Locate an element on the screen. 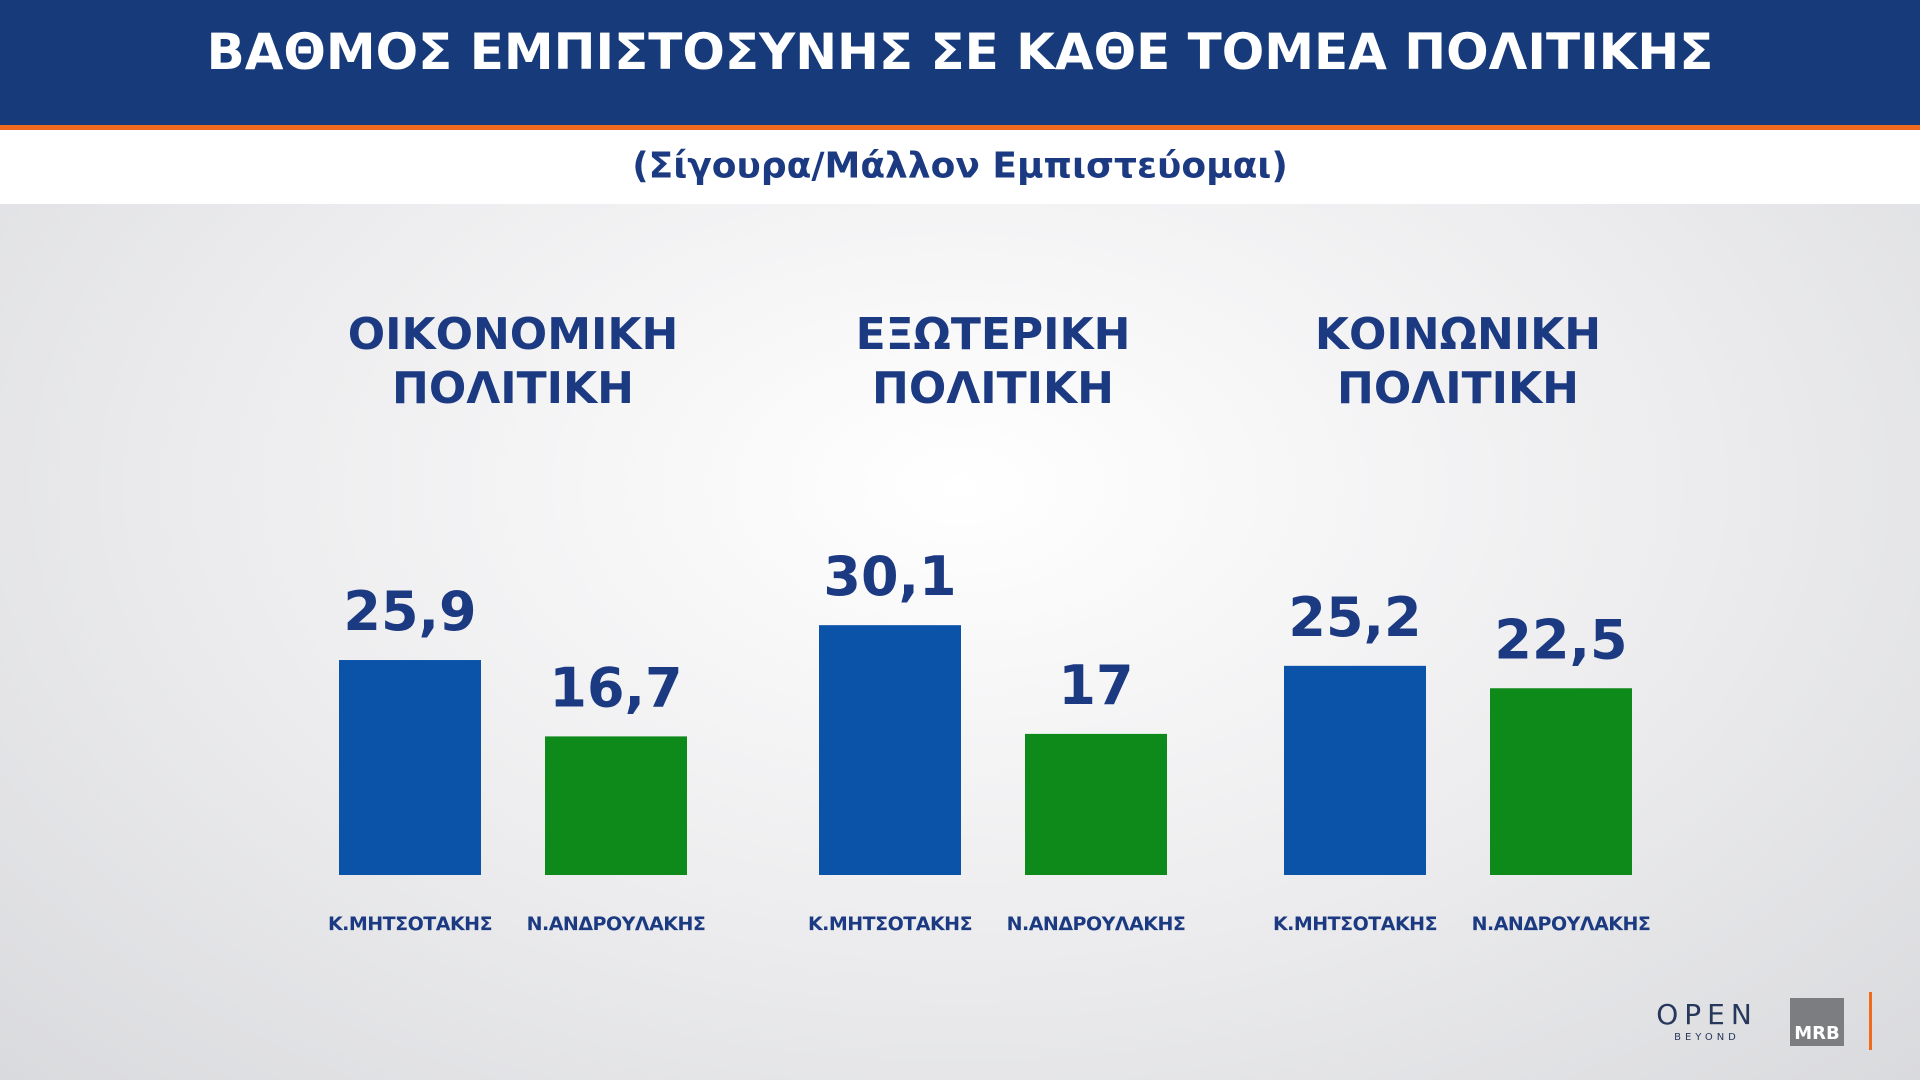 The height and width of the screenshot is (1080, 1920). logo-open: OPEN is located at coordinates (1707, 1014).